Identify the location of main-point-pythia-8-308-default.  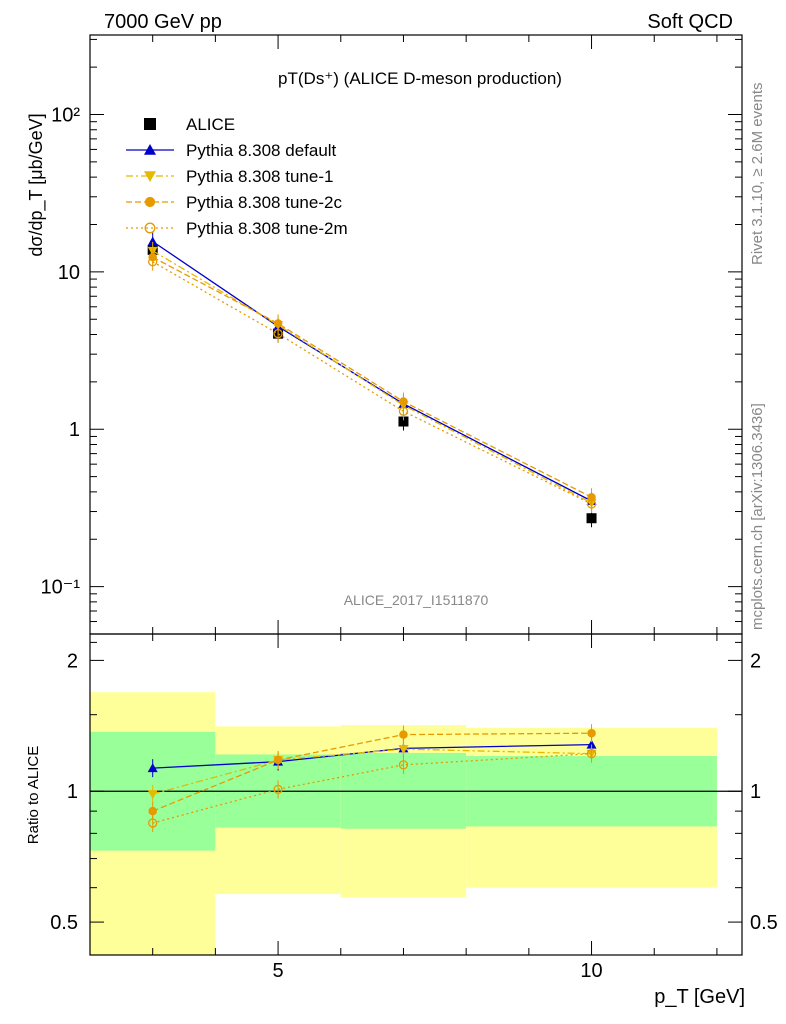
(152, 241).